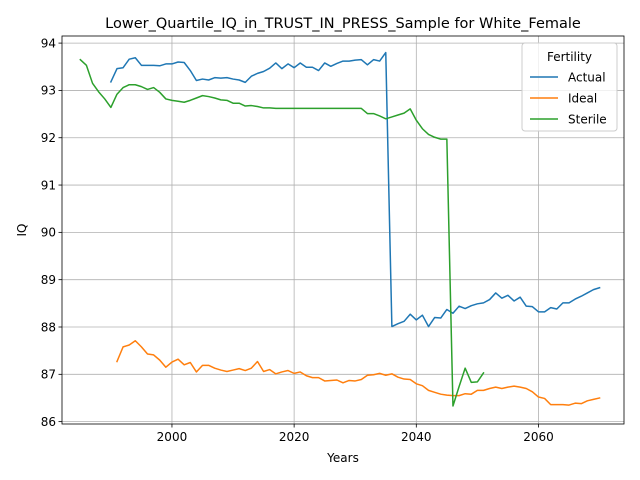 The height and width of the screenshot is (480, 640). I want to click on y-tick-label: 92, so click(48, 138).